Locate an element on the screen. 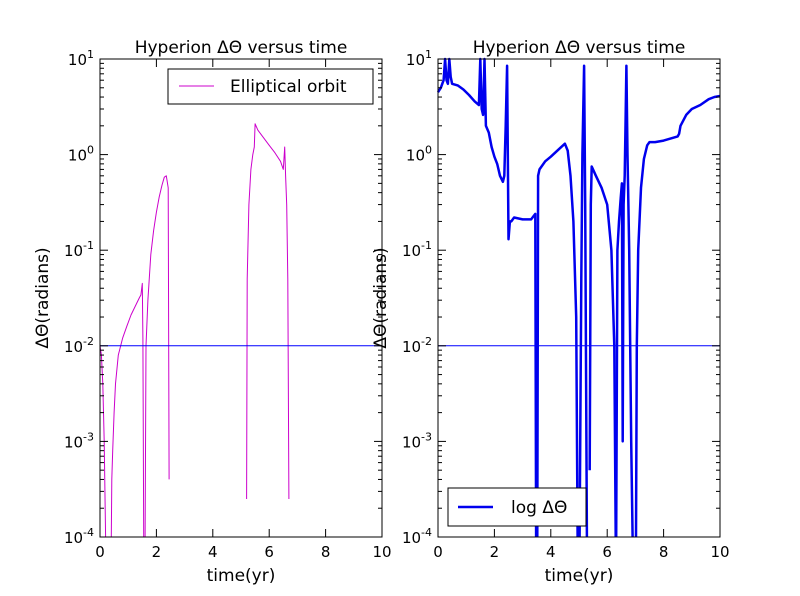 The image size is (800, 596). legend-box is located at coordinates (270, 86).